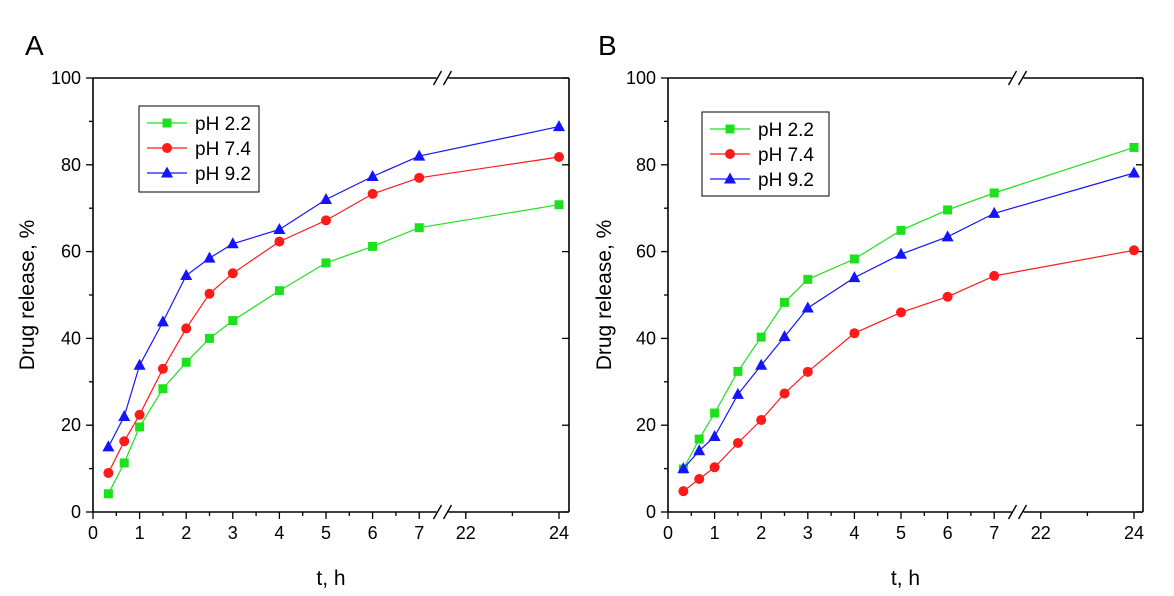  What do you see at coordinates (419, 533) in the screenshot?
I see `x-tick-label: 7` at bounding box center [419, 533].